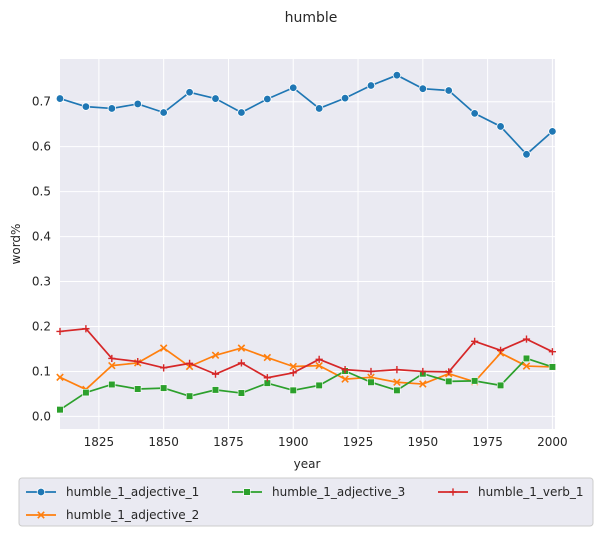  I want to click on x-tick-label: 2000, so click(552, 442).